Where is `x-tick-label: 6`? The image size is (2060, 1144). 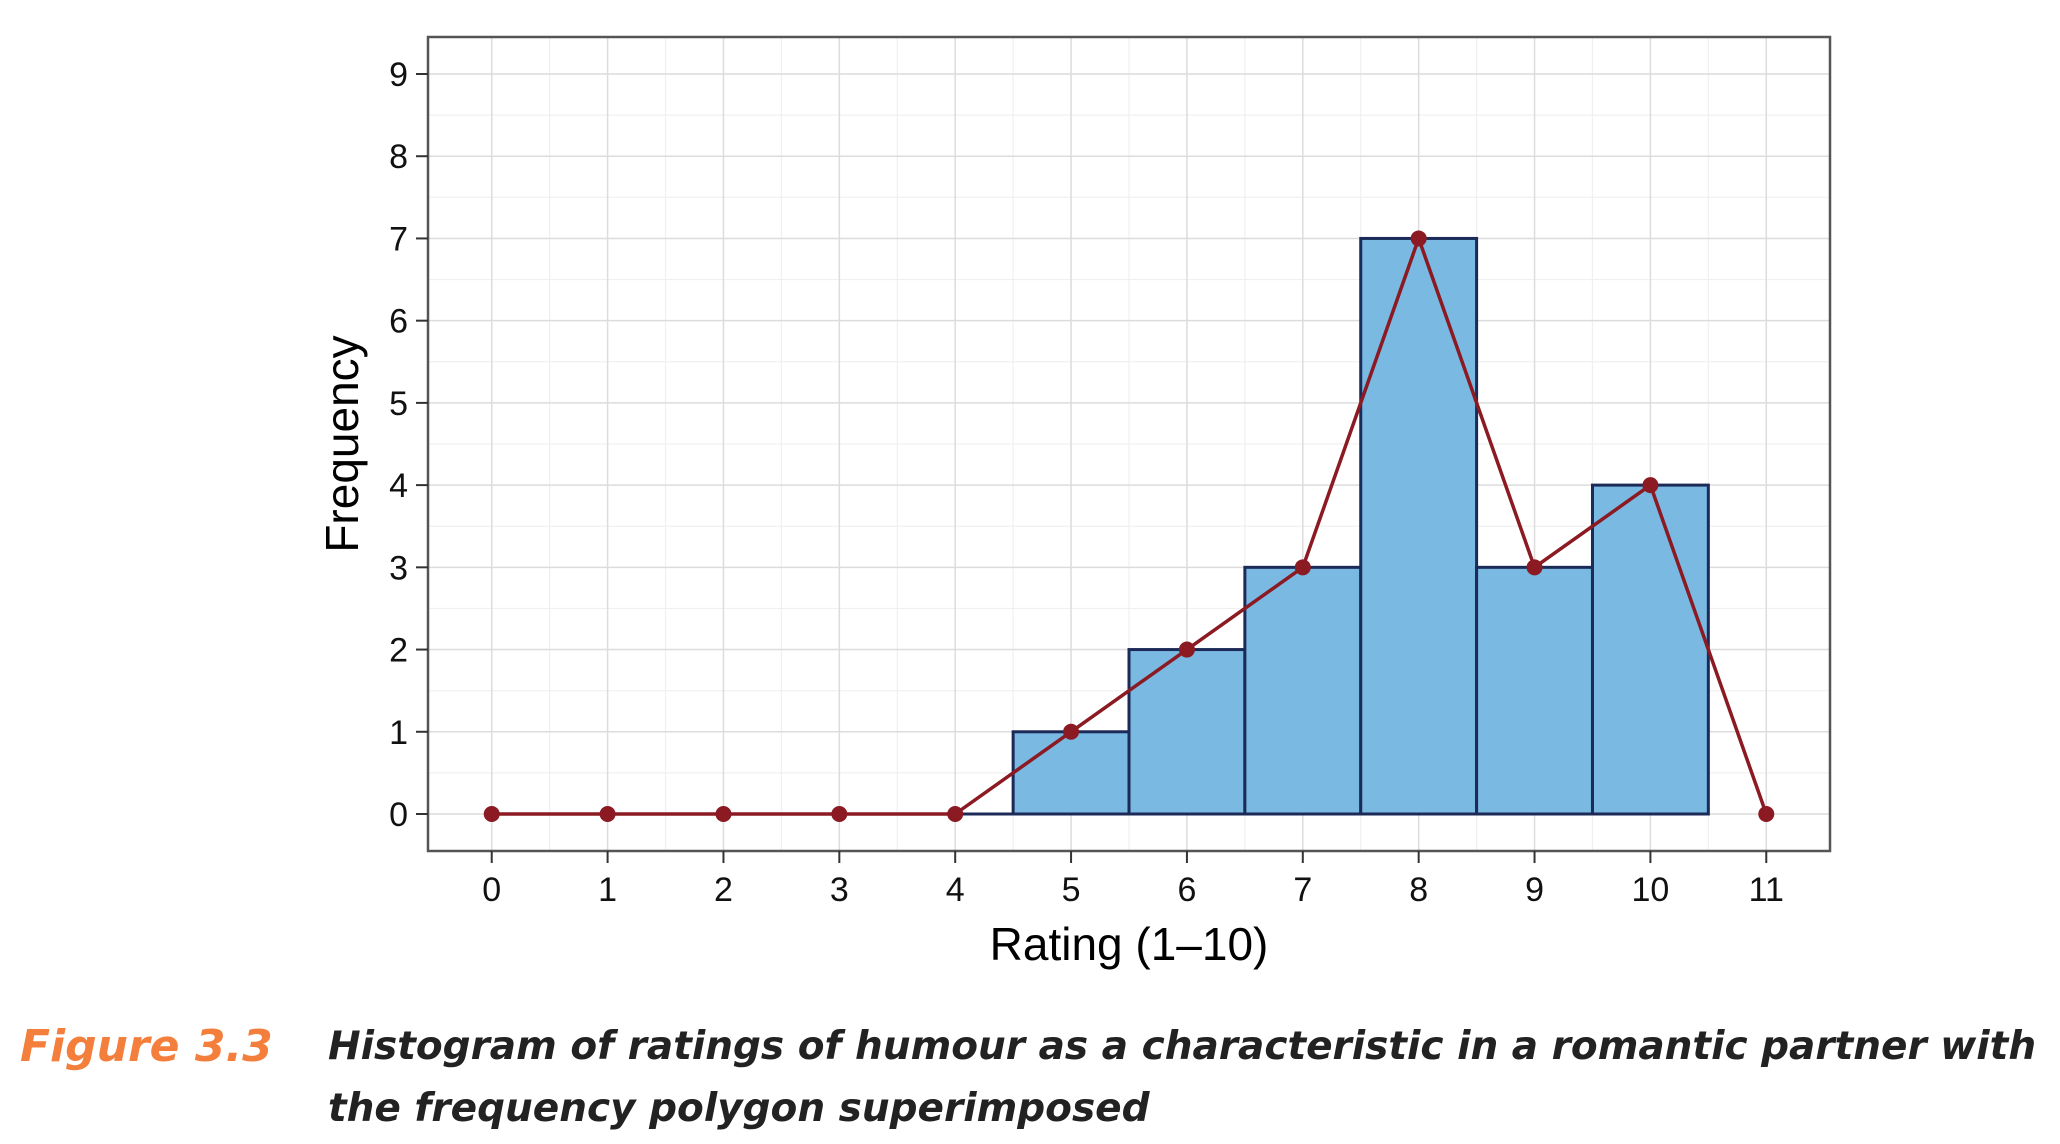 x-tick-label: 6 is located at coordinates (1186, 890).